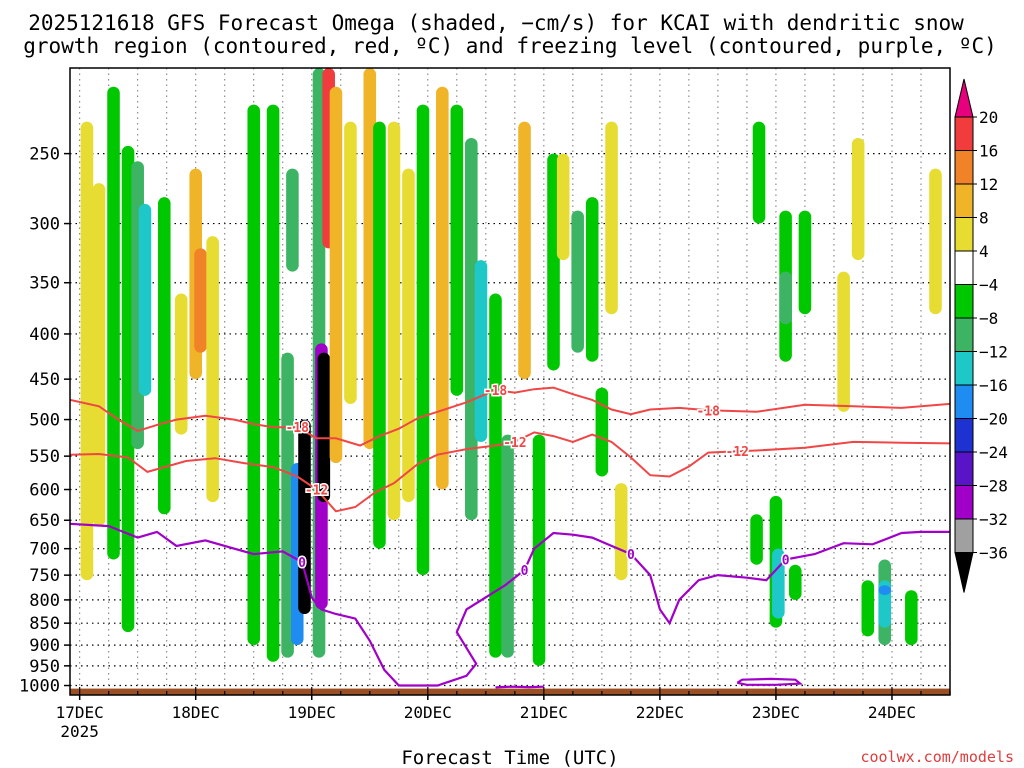  Describe the element at coordinates (44, 284) in the screenshot. I see `y-tick-label-350: 350` at that location.